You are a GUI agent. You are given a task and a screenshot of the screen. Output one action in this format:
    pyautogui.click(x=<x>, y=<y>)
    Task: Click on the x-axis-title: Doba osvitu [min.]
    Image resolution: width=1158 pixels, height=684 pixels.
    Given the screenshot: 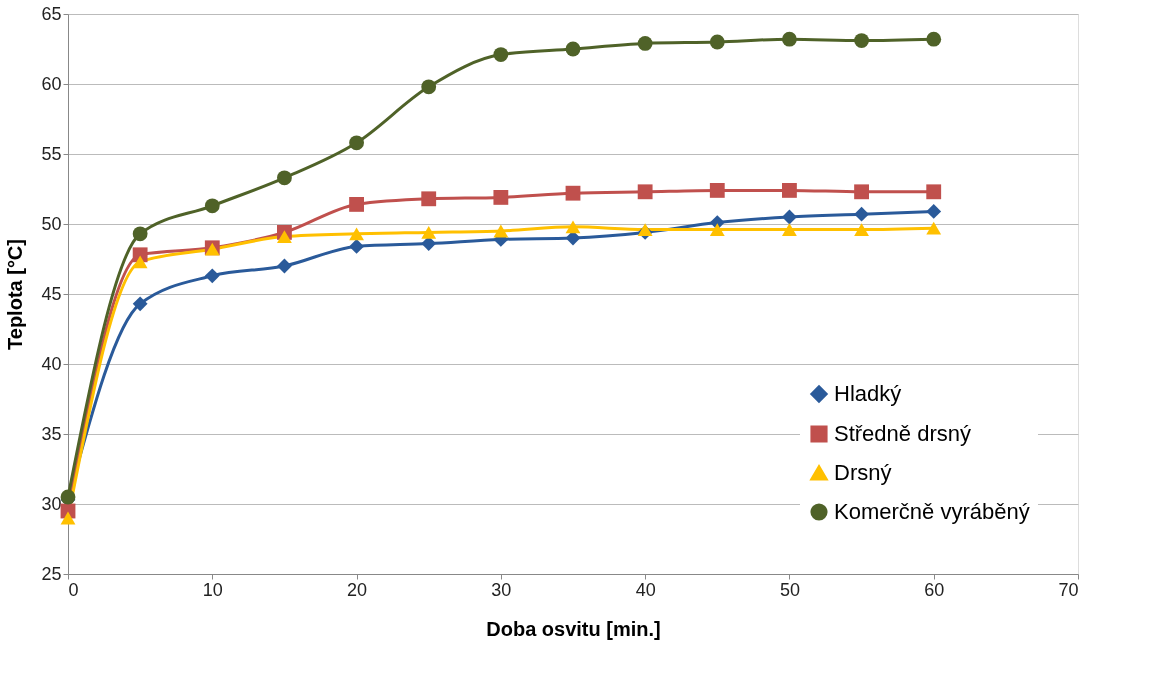 What is the action you would take?
    pyautogui.click(x=573, y=628)
    